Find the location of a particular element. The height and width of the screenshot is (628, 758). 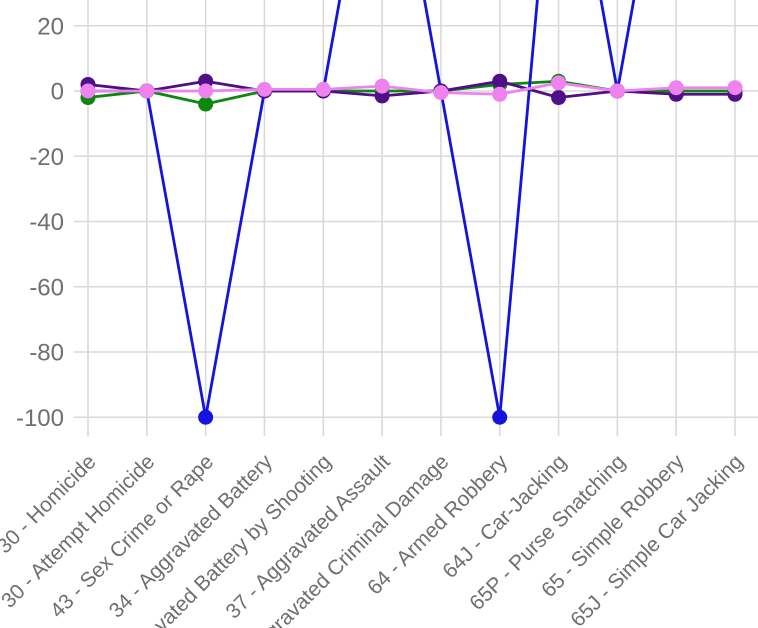

y-tick-label: -20 is located at coordinates (46, 157).